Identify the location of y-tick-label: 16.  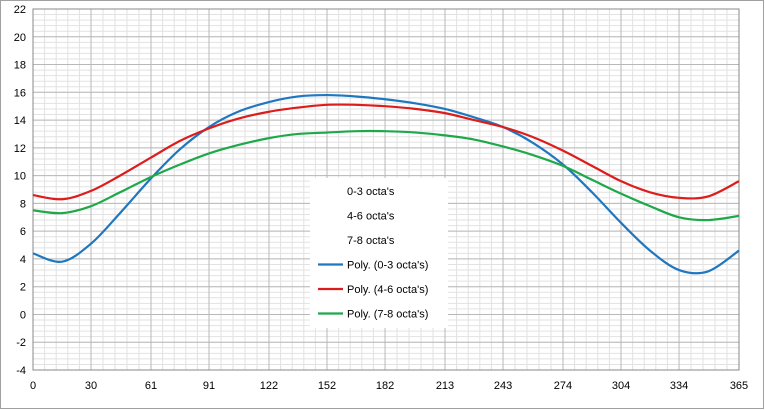
(20, 93).